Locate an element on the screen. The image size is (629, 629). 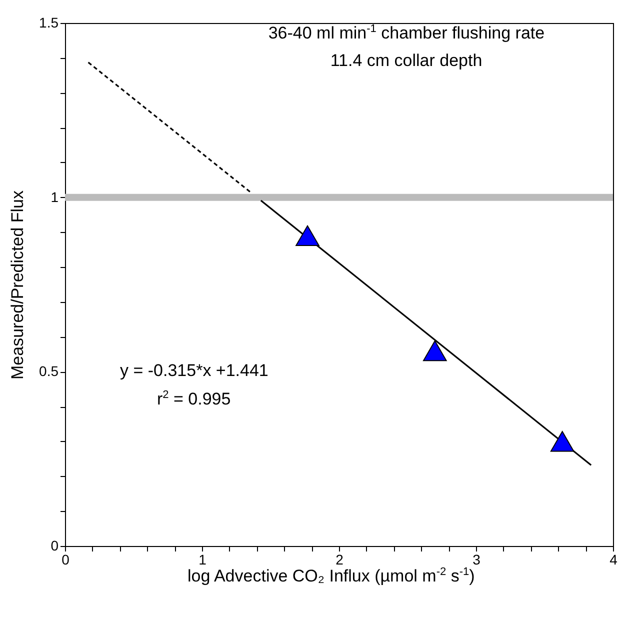
y-tick-label: 1.5 is located at coordinates (49, 22).